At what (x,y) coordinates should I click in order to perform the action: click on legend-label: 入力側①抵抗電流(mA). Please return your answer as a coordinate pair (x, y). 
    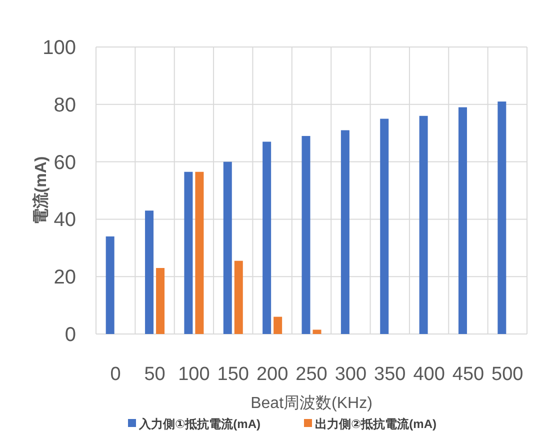
    Looking at the image, I should click on (199, 424).